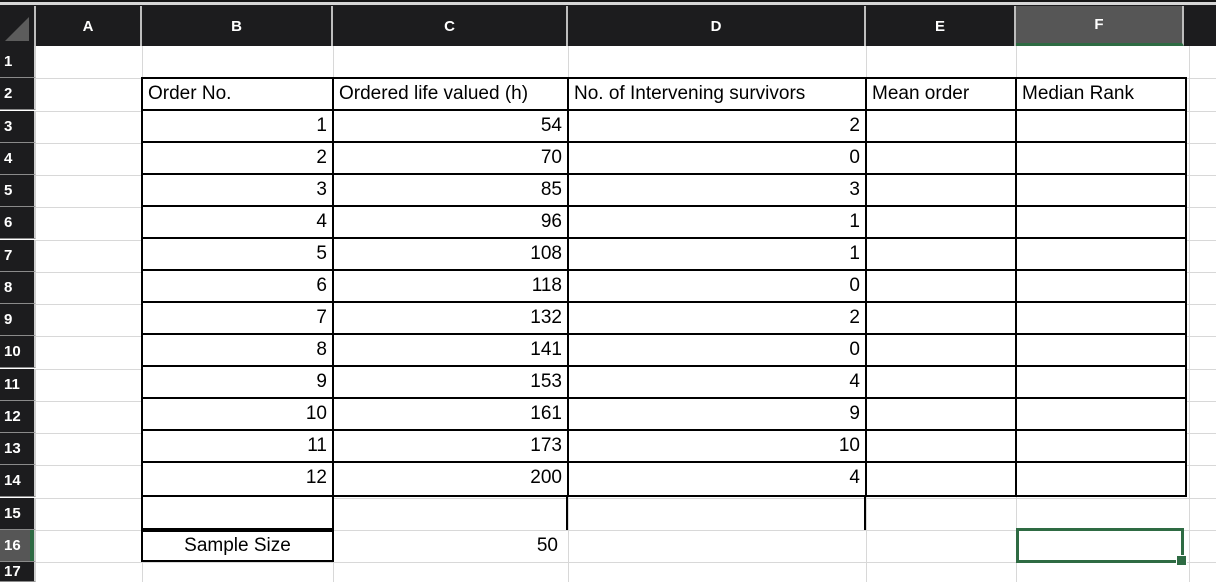  Describe the element at coordinates (451, 351) in the screenshot. I see `table-cell: 141` at that location.